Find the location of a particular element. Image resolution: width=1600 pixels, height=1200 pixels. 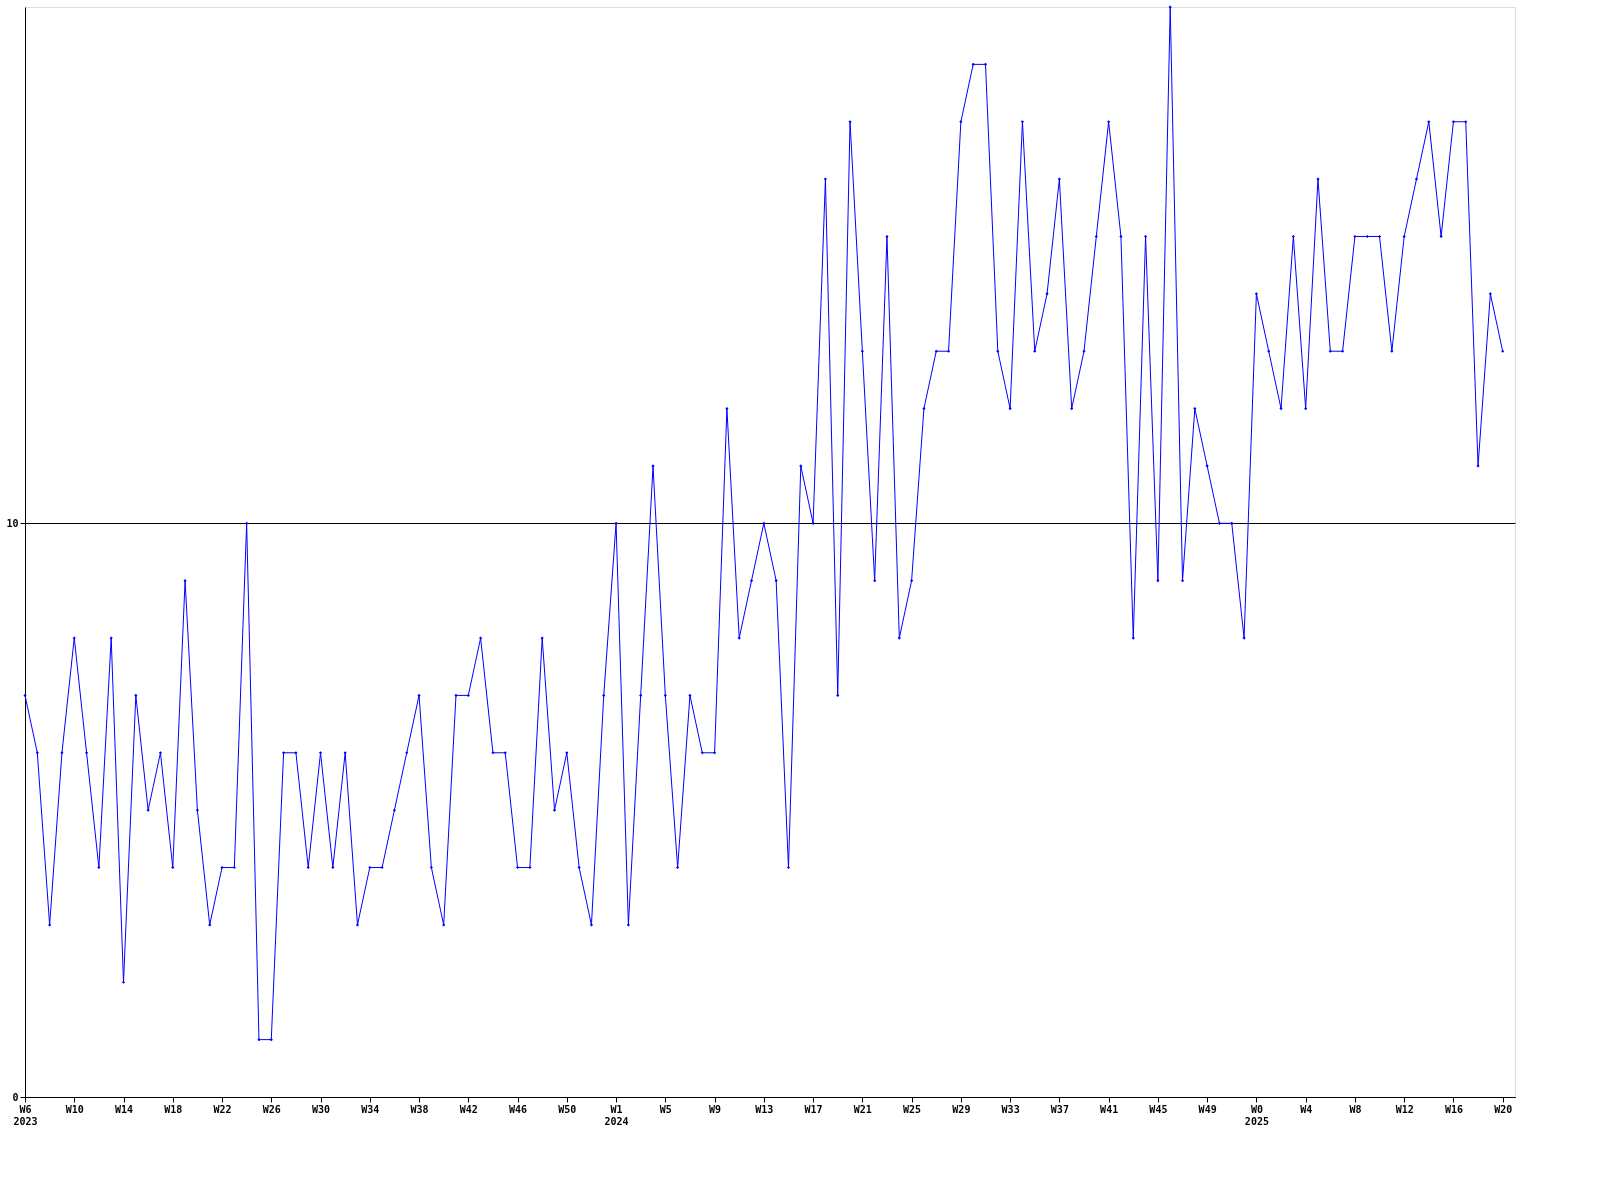

x-tick-label: W45 is located at coordinates (1158, 1109).